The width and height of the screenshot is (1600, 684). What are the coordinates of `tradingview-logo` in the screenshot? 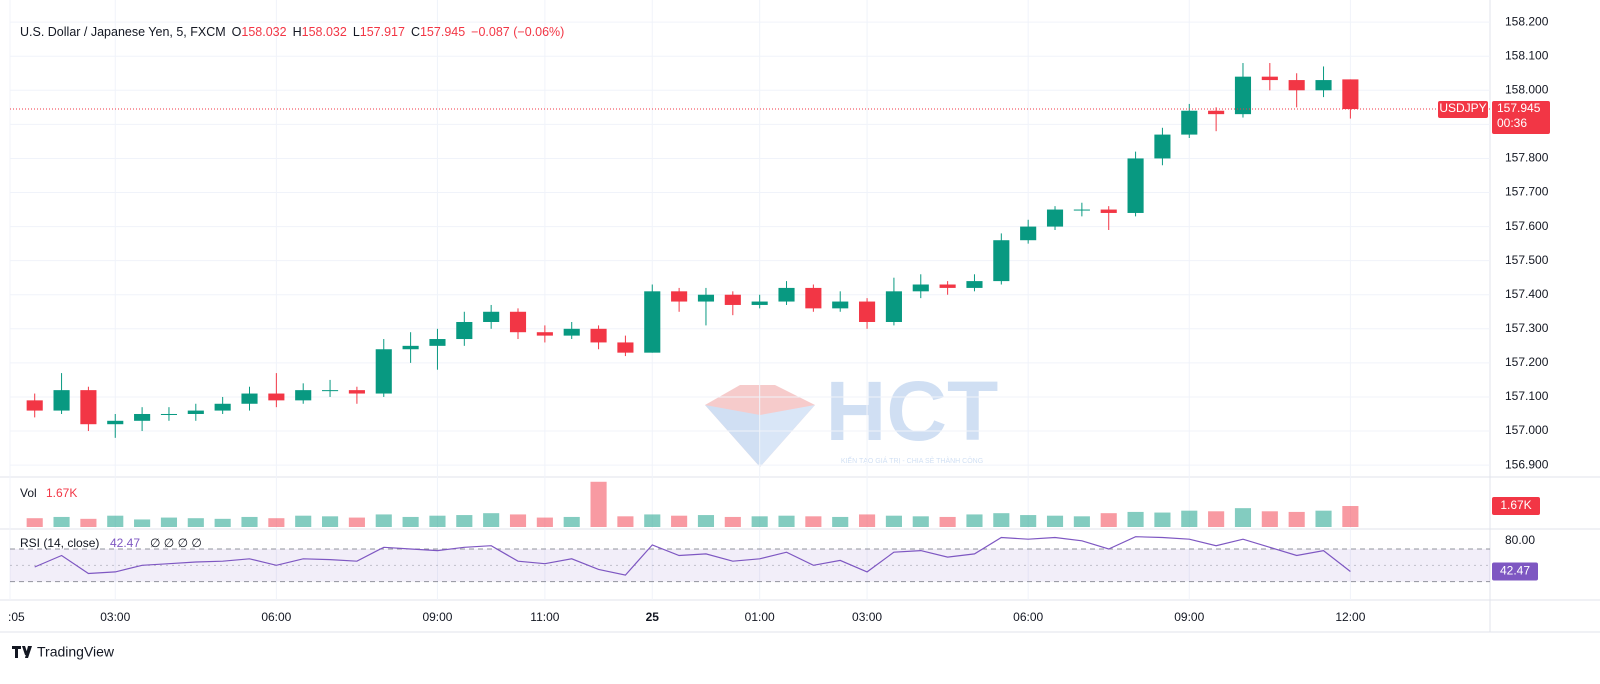 It's located at (22, 652).